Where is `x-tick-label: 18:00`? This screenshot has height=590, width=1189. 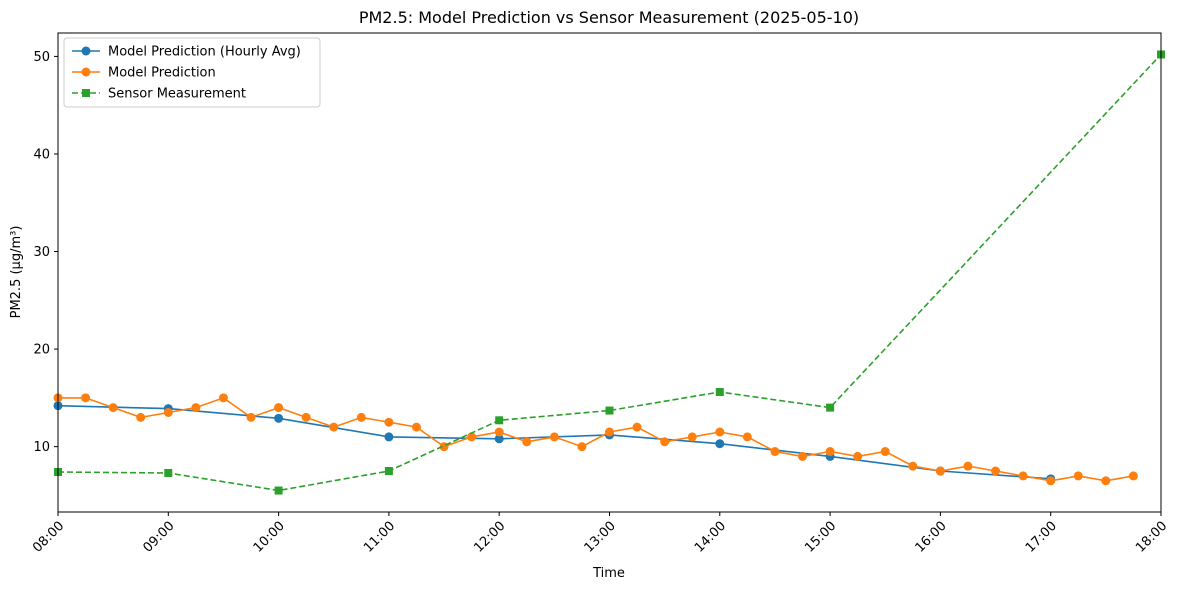
x-tick-label: 18:00 is located at coordinates (1151, 537).